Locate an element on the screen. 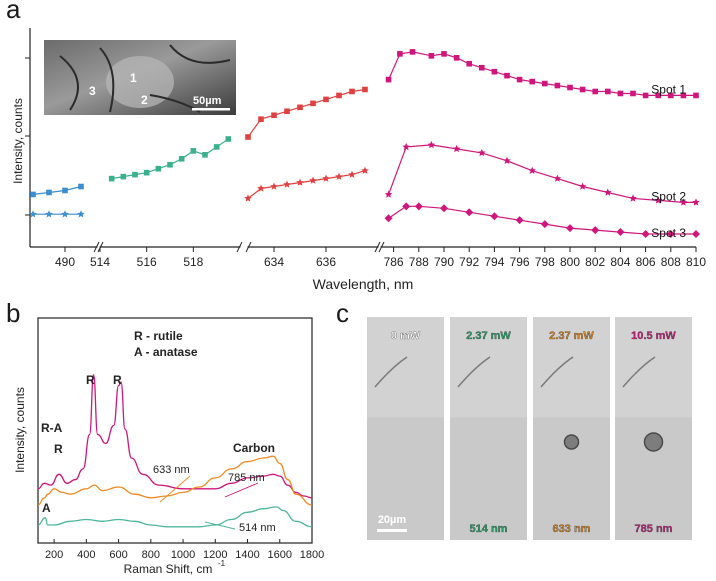  a-x-tick-label-3-6: 798 is located at coordinates (545, 262).